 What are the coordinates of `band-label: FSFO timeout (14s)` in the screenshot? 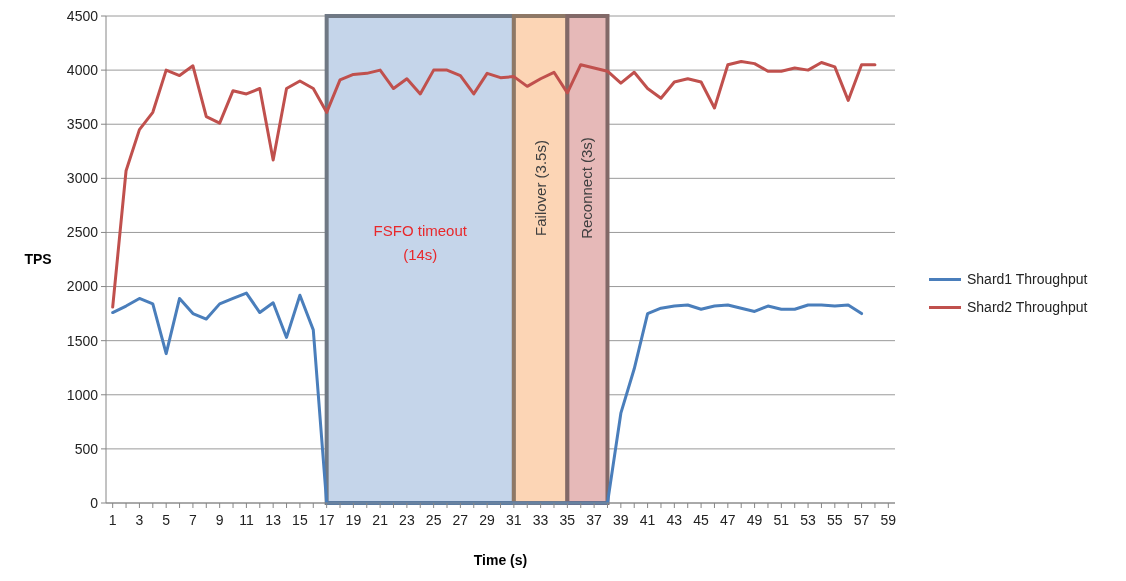 It's located at (420, 242).